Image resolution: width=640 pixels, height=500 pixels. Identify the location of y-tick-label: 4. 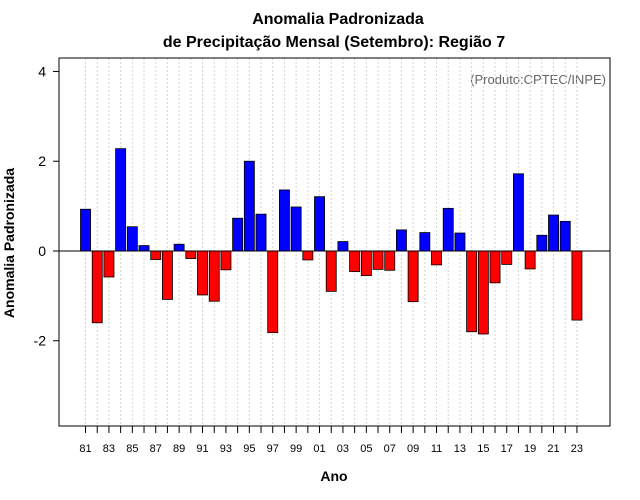
(42, 71).